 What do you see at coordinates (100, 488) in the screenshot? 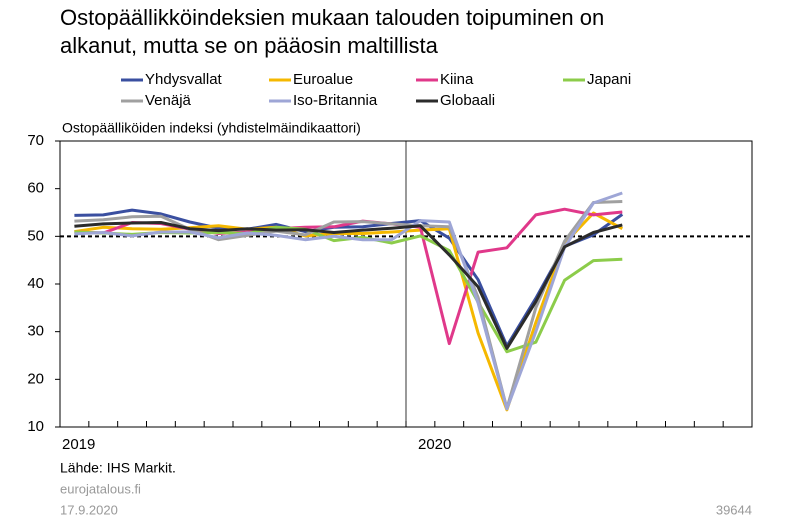
I see `site: eurojatalous.fi` at bounding box center [100, 488].